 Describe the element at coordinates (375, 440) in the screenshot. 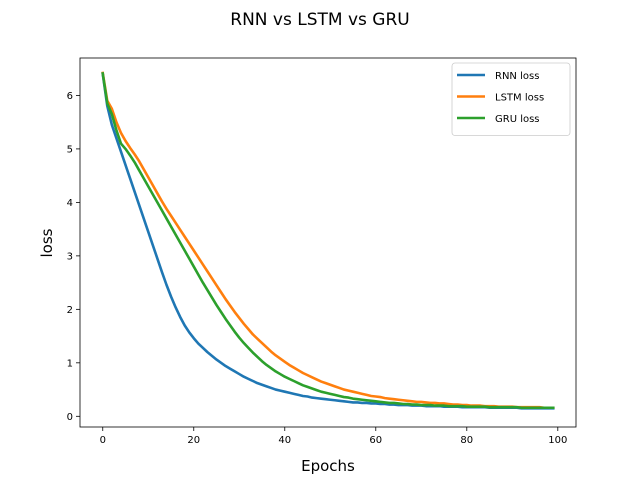

I see `x-tick-label: 60` at that location.